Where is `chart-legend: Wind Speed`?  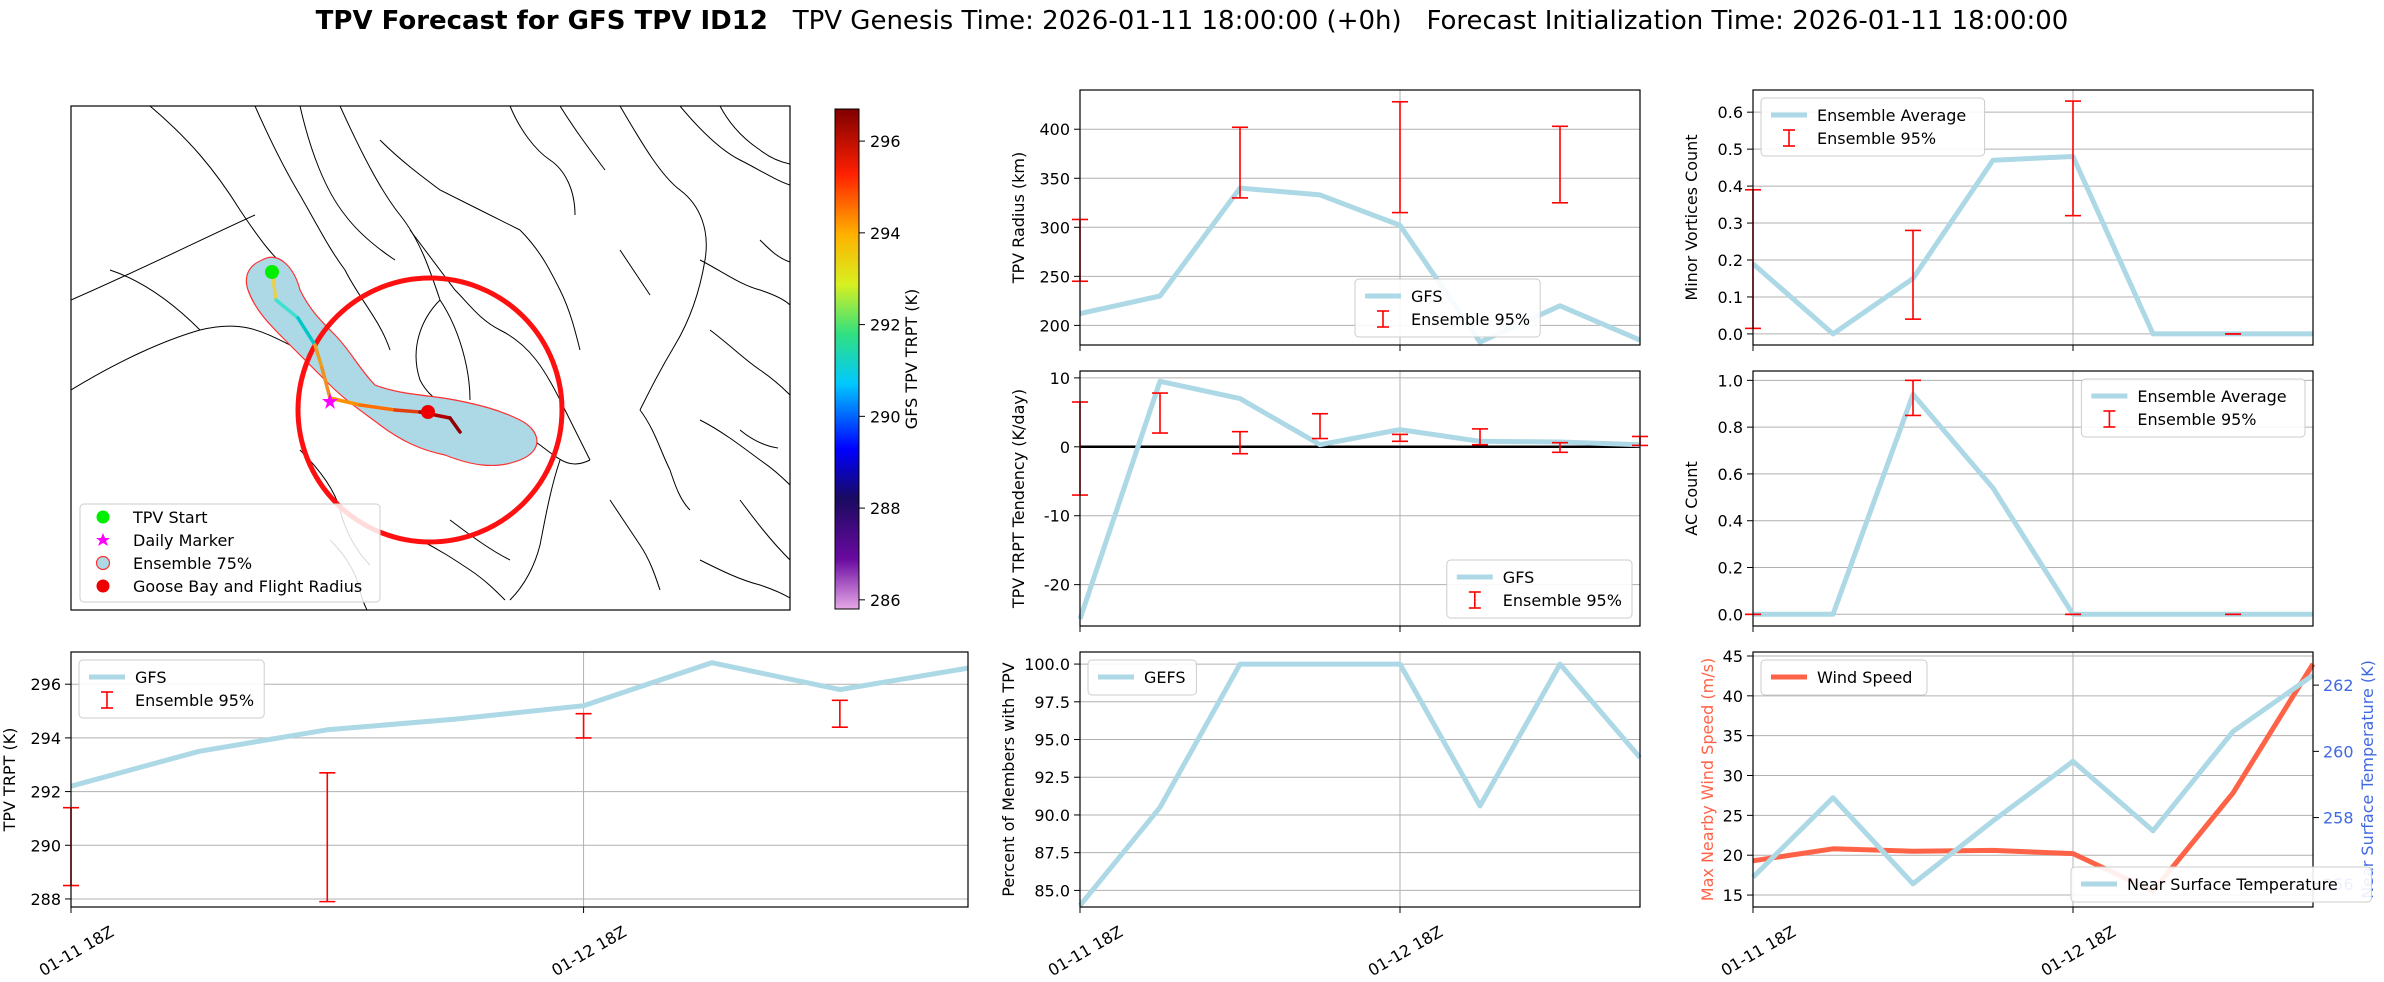 chart-legend: Wind Speed is located at coordinates (1844, 677).